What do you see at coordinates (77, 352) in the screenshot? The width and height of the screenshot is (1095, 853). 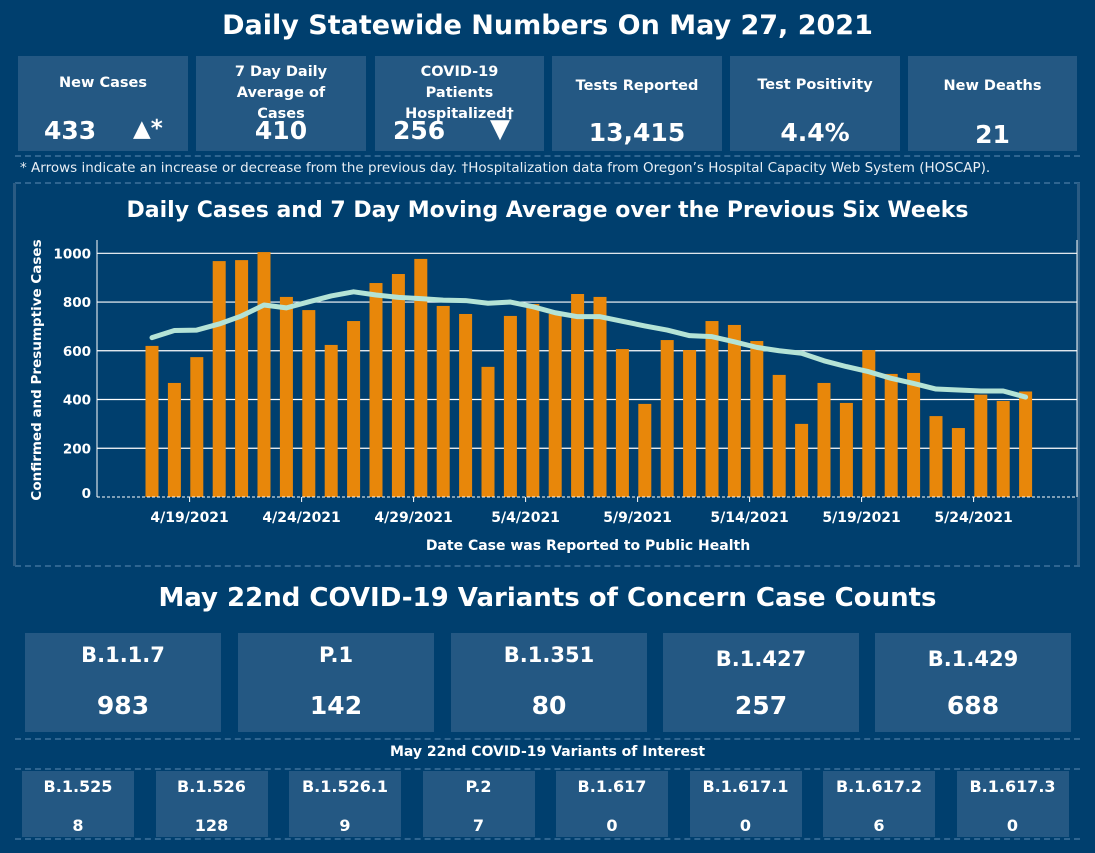 I see `y-tick-label: 600` at bounding box center [77, 352].